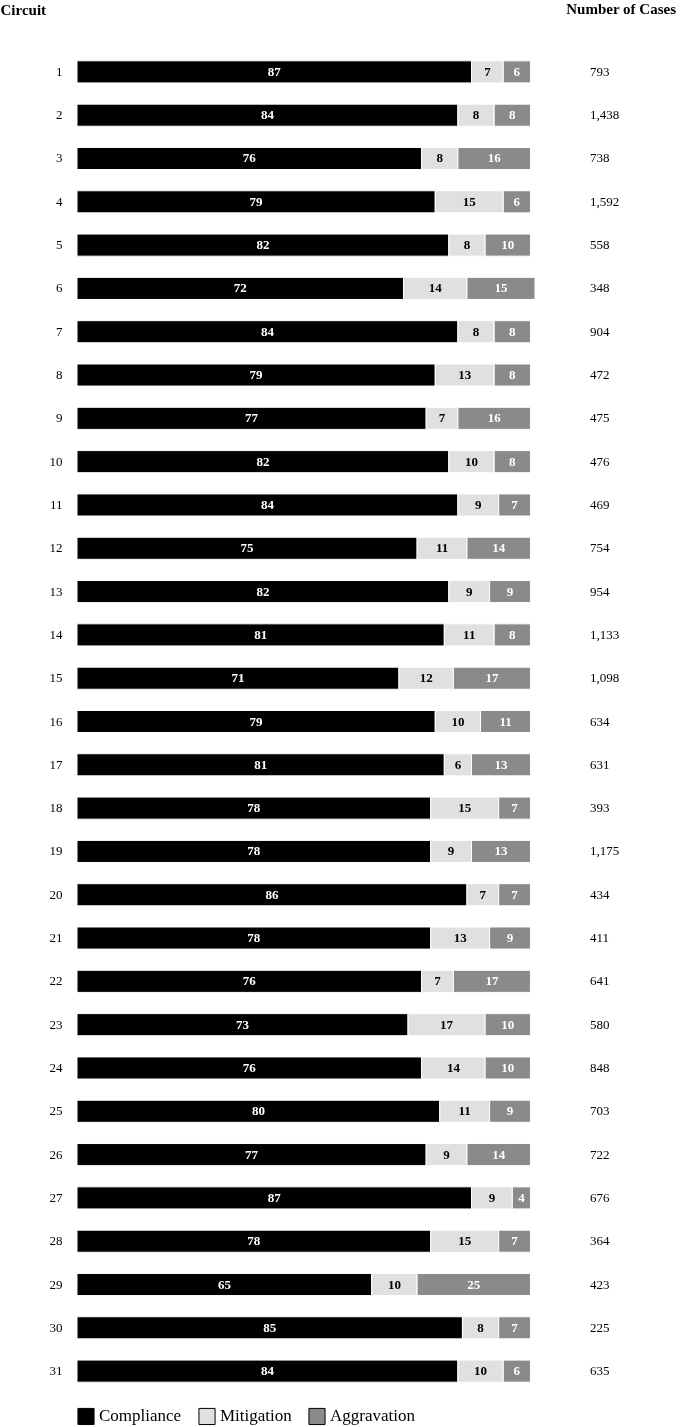 The height and width of the screenshot is (1427, 683). I want to click on text: 411, so click(600, 938).